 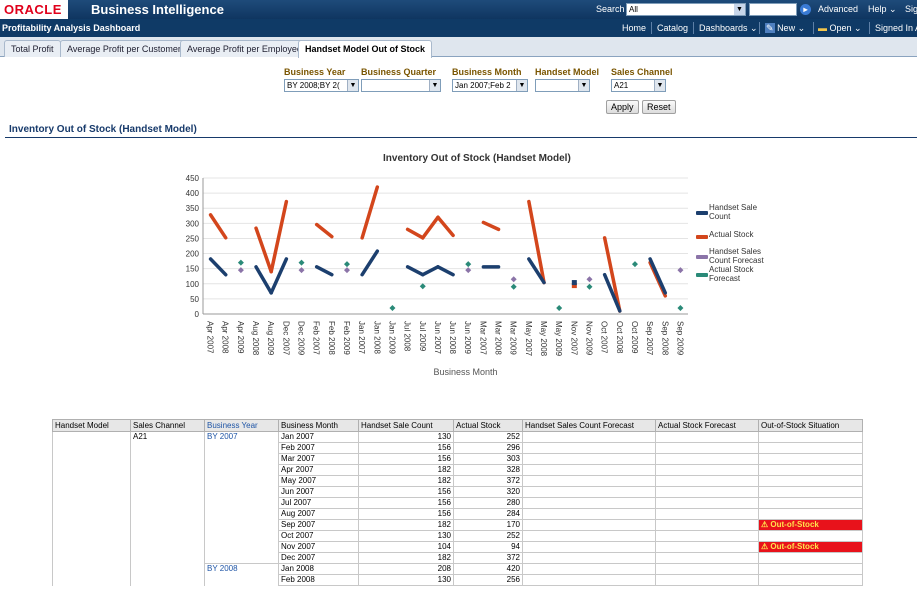 What do you see at coordinates (406, 503) in the screenshot?
I see `table-cell-sale: 156` at bounding box center [406, 503].